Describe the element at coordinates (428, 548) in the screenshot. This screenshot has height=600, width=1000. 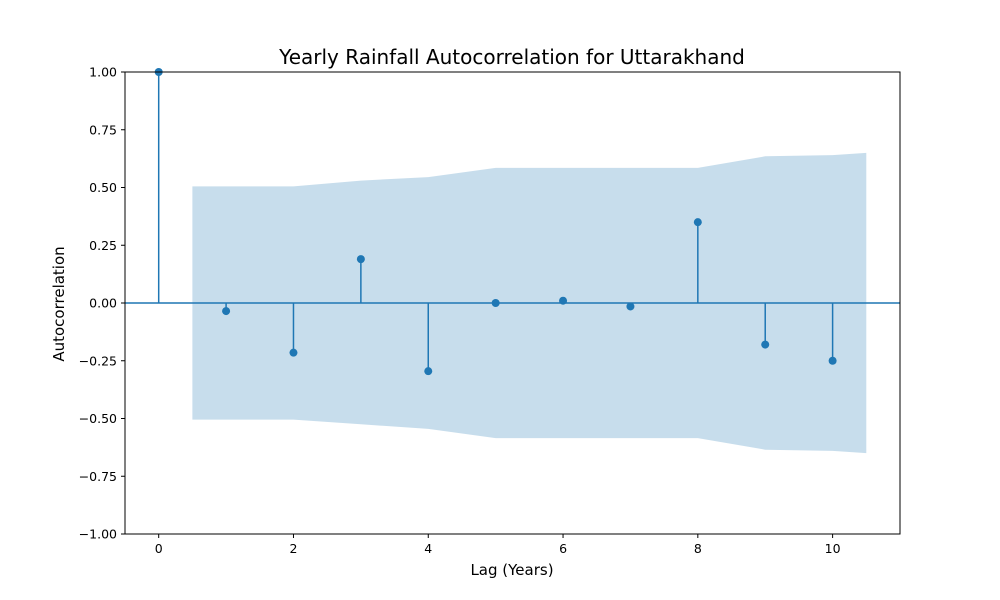
I see `x-tick-label-4: 4` at that location.